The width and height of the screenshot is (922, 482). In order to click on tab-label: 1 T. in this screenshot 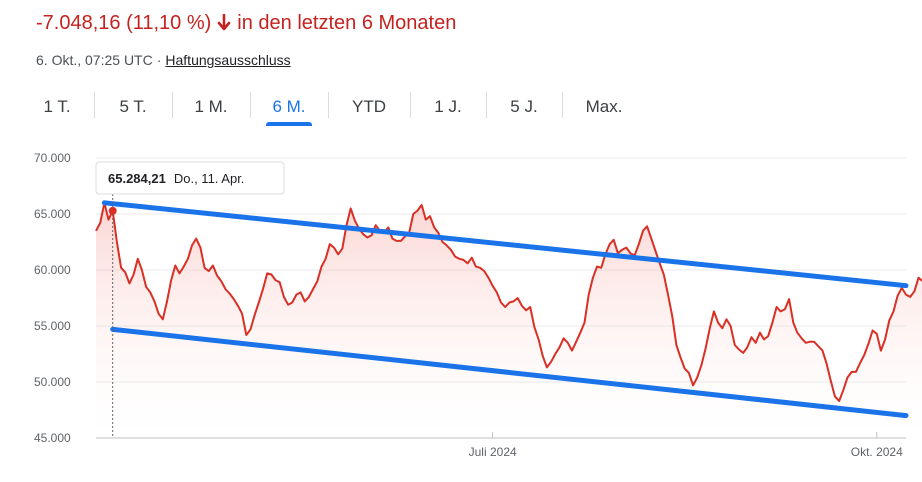, I will do `click(57, 106)`.